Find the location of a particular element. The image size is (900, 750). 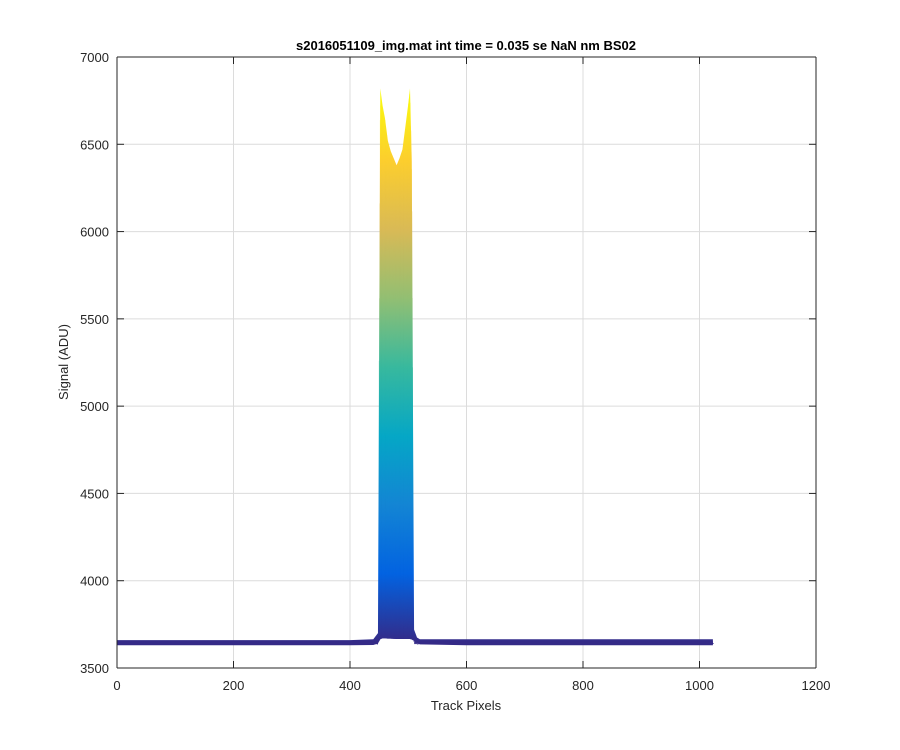

x-tick-label: 0 is located at coordinates (116, 685).